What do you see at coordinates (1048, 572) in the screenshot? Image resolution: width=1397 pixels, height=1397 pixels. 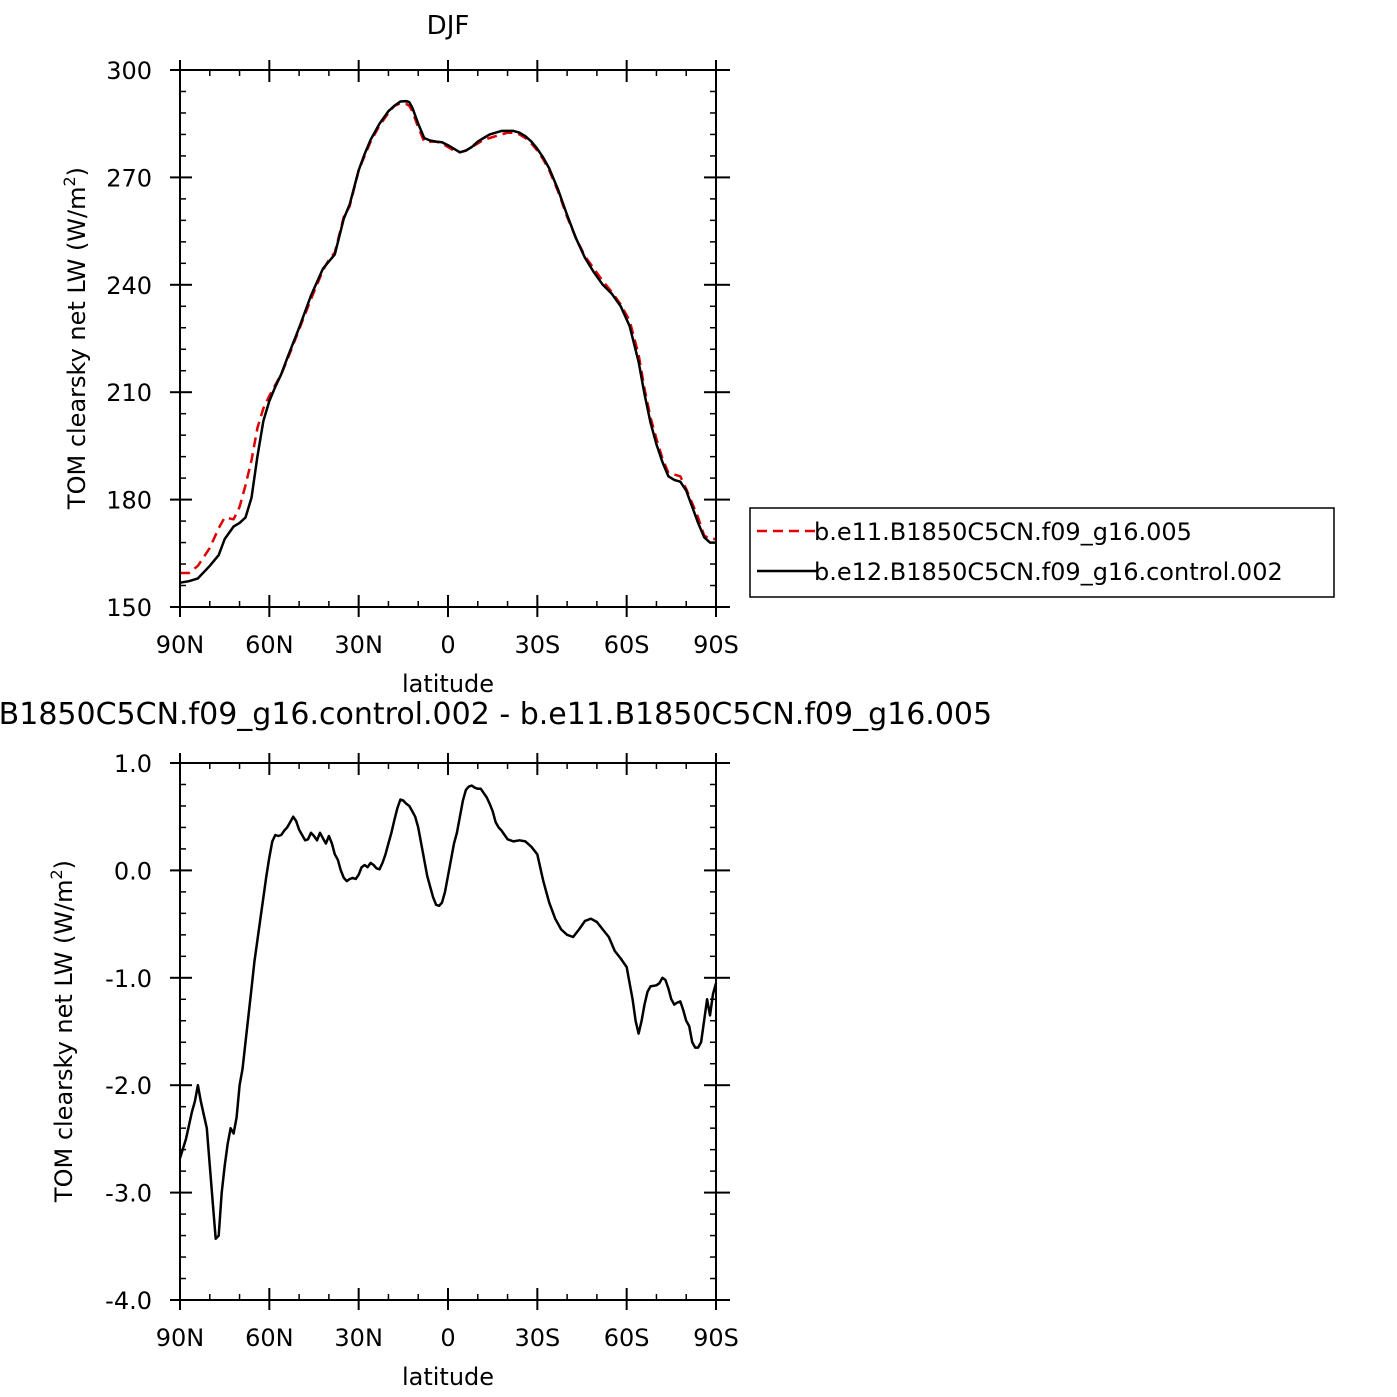 I see `legend-label-2: b.e12.B1850C5CN.f09_g16.control.002` at bounding box center [1048, 572].